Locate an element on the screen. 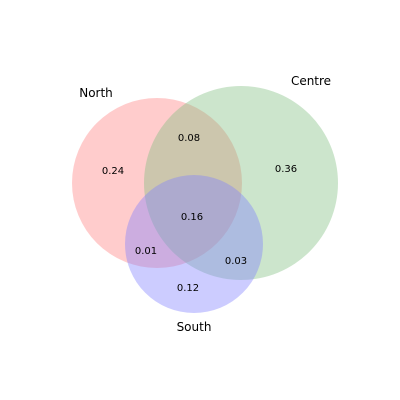 The height and width of the screenshot is (400, 400). set-label-south: South is located at coordinates (194, 327).